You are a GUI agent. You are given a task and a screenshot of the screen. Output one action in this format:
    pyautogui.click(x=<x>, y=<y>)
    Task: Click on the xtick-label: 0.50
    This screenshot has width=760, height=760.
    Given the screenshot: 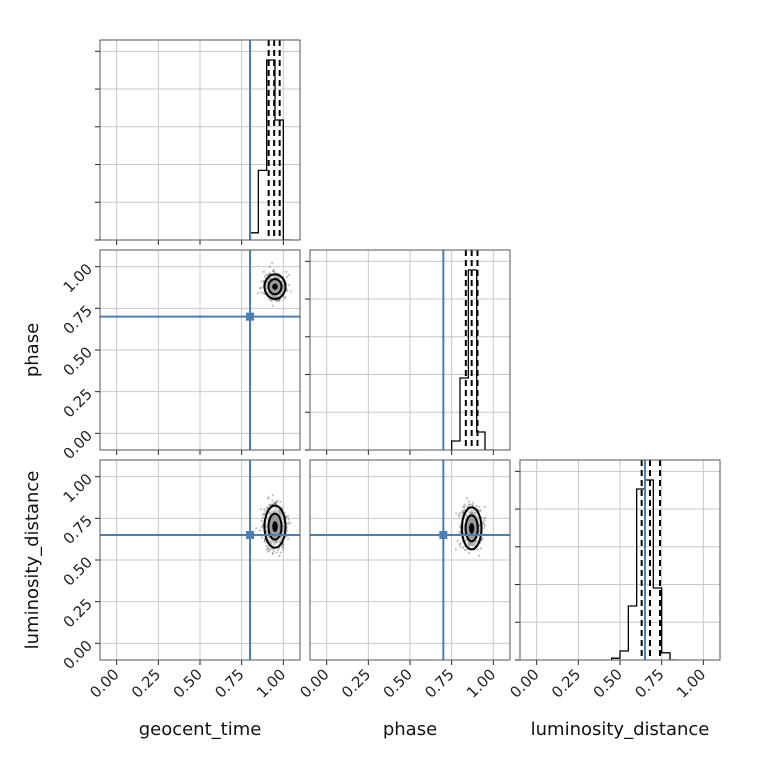 What is the action you would take?
    pyautogui.click(x=608, y=683)
    